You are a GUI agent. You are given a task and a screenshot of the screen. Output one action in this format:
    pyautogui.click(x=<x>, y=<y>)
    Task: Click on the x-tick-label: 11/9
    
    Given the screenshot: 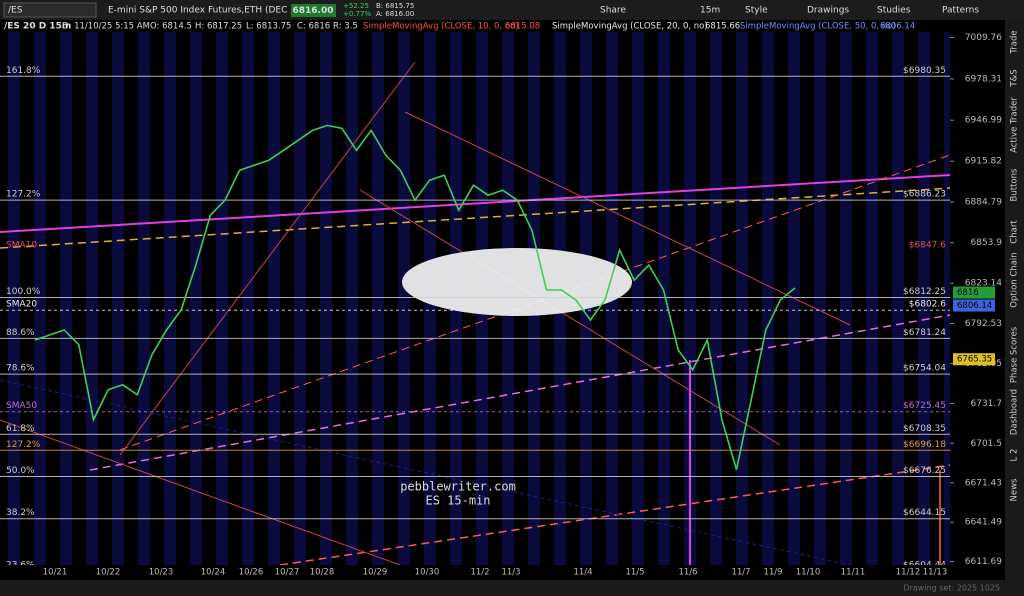 What is the action you would take?
    pyautogui.click(x=772, y=573)
    